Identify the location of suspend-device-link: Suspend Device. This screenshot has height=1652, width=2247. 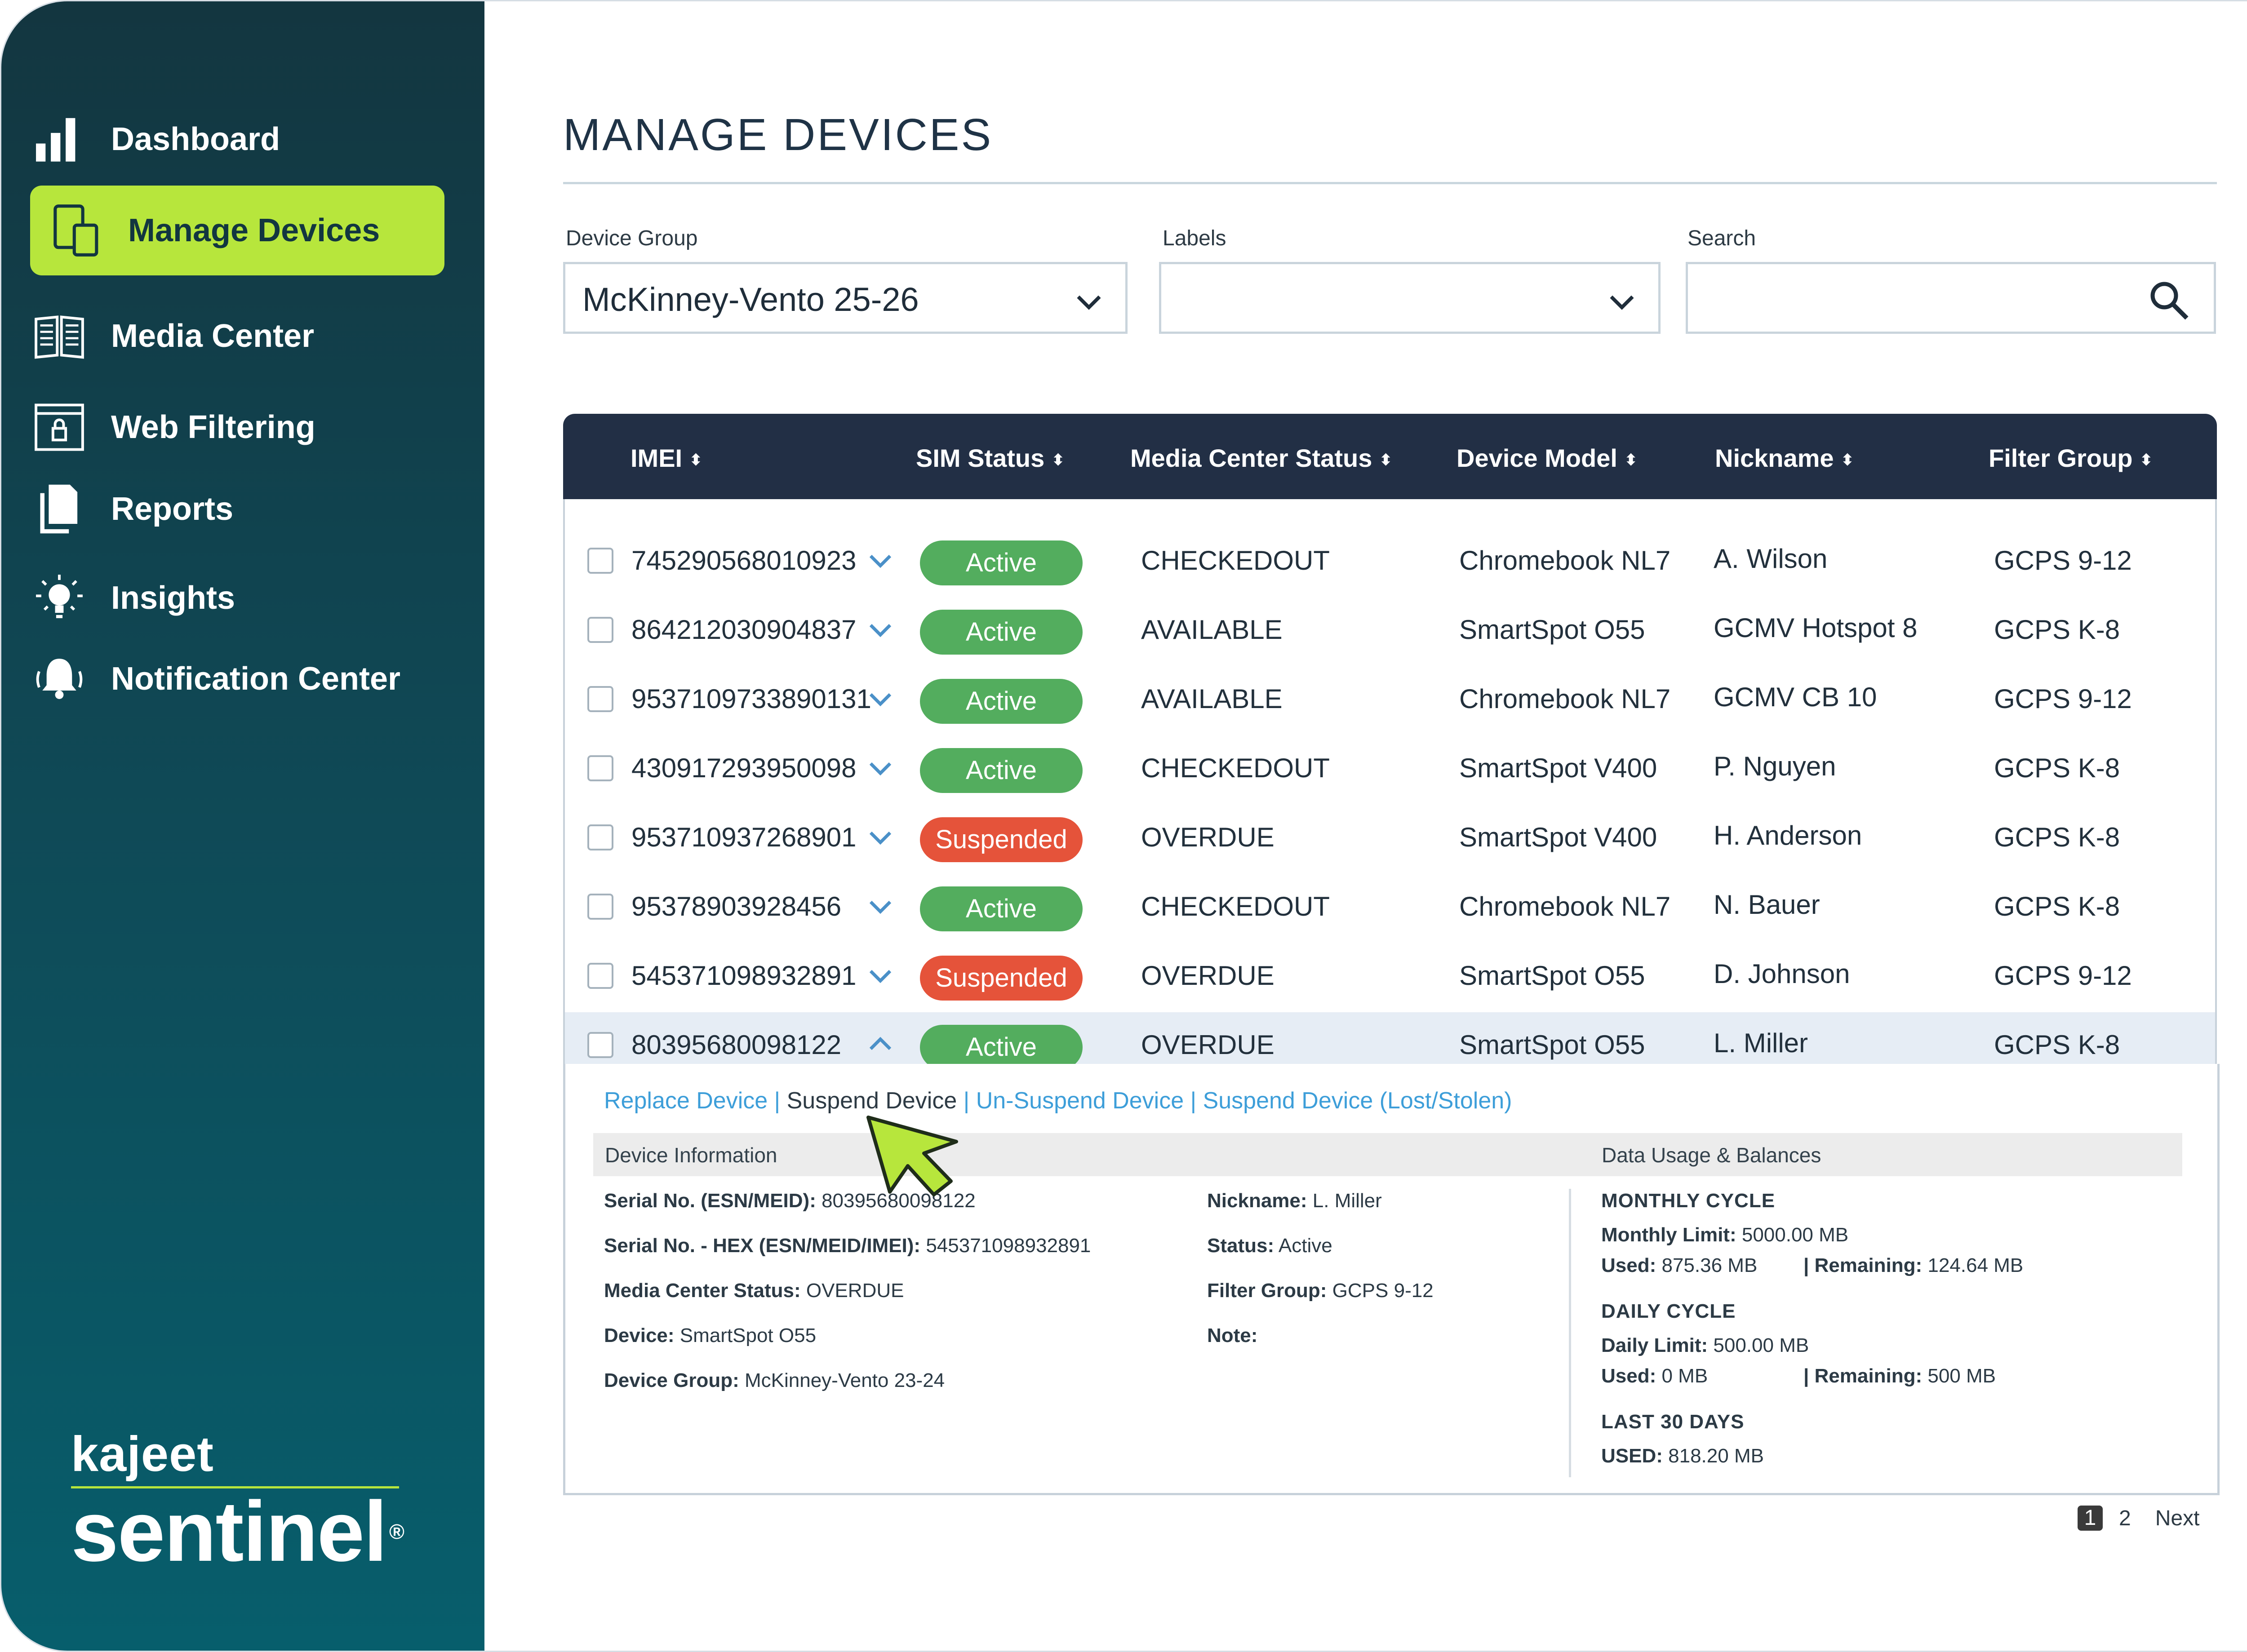
(872, 1101).